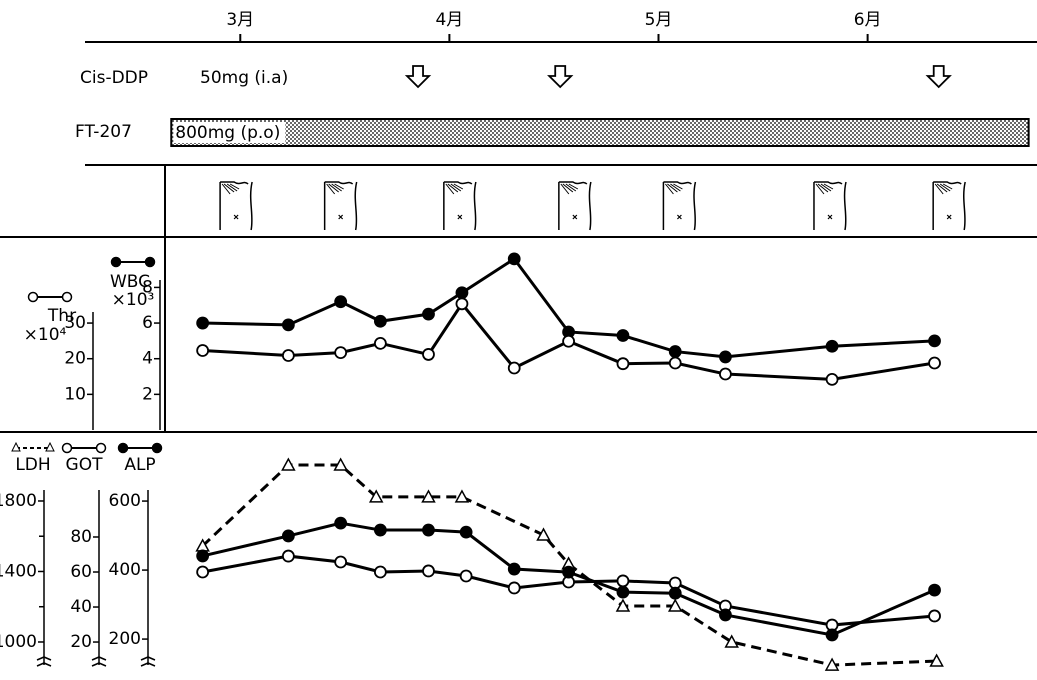  I want to click on month-label: 4月, so click(449, 20).